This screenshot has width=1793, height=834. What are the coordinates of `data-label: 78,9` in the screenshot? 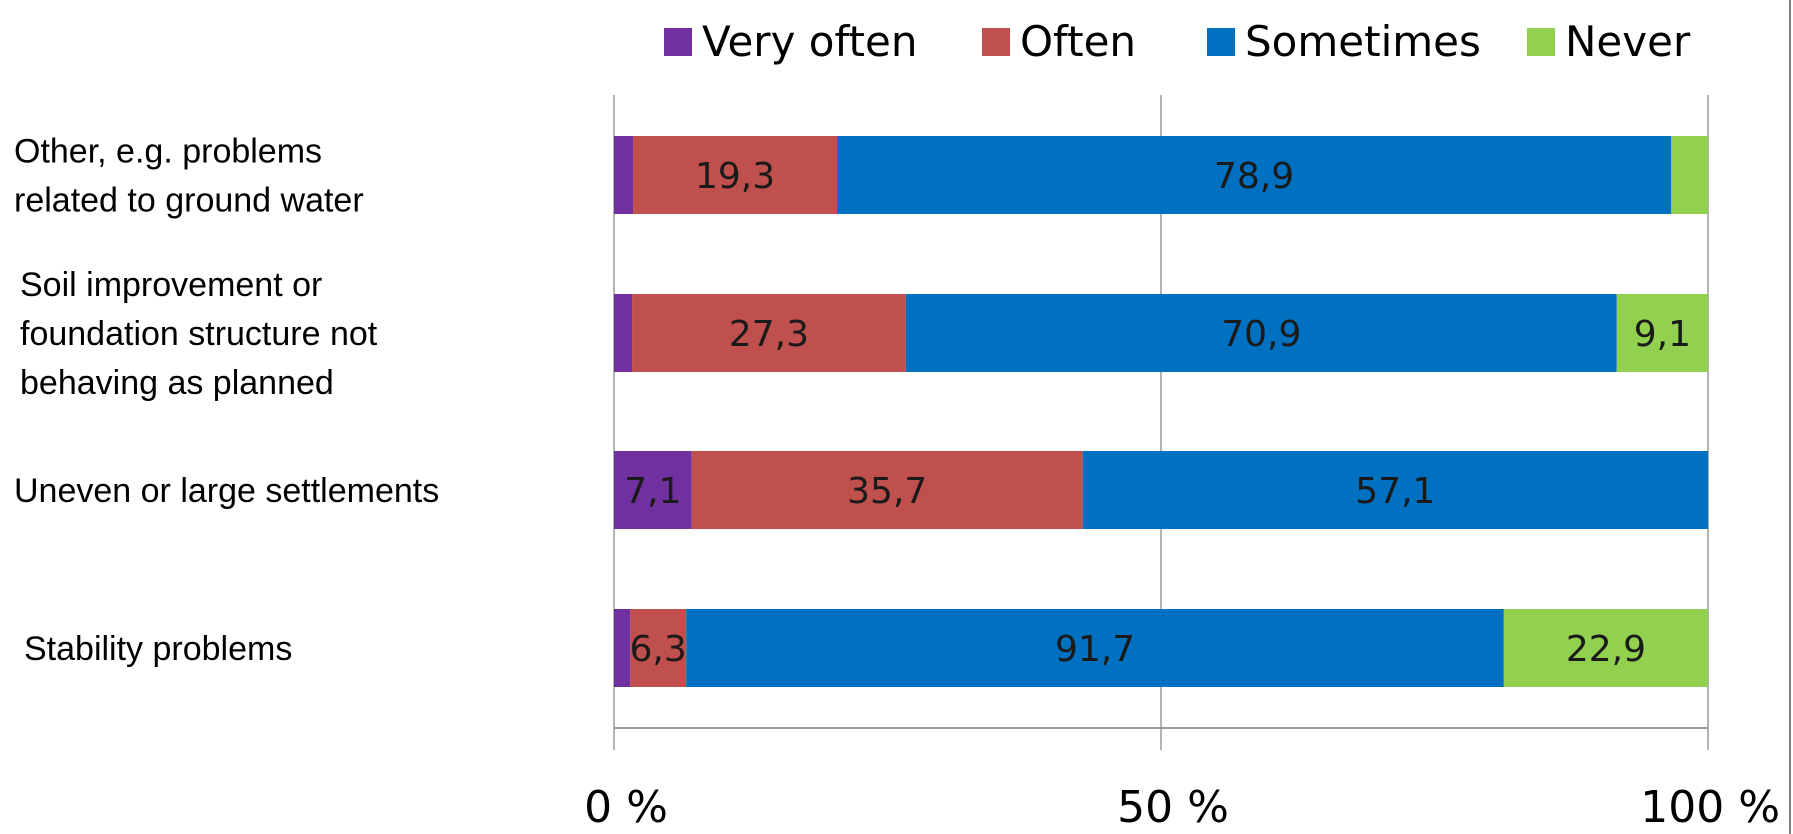 It's located at (1254, 176).